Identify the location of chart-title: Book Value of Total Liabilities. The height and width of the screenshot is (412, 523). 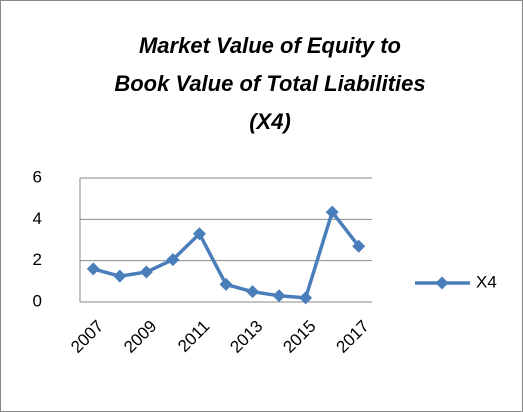
(269, 83).